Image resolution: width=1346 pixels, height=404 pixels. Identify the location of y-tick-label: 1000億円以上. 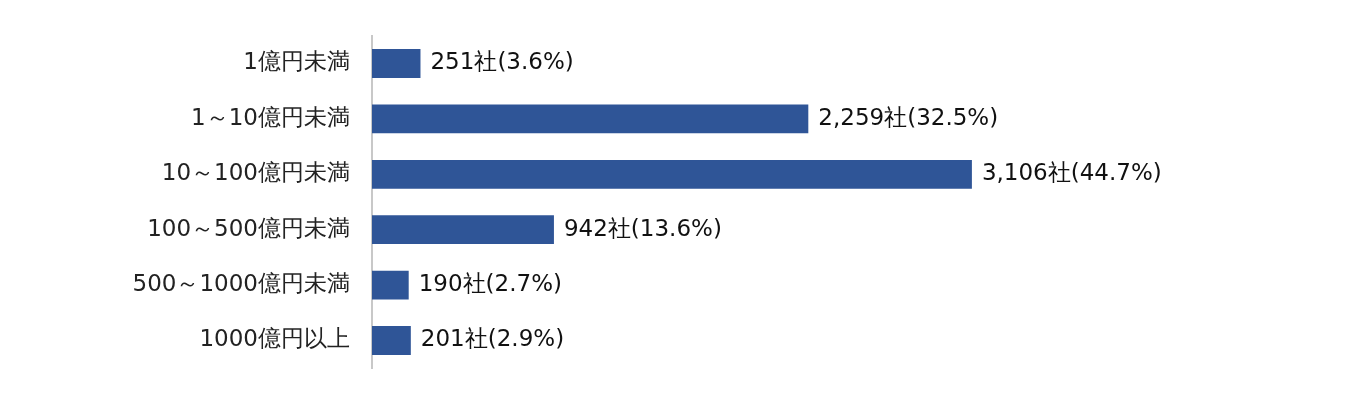
(274, 338).